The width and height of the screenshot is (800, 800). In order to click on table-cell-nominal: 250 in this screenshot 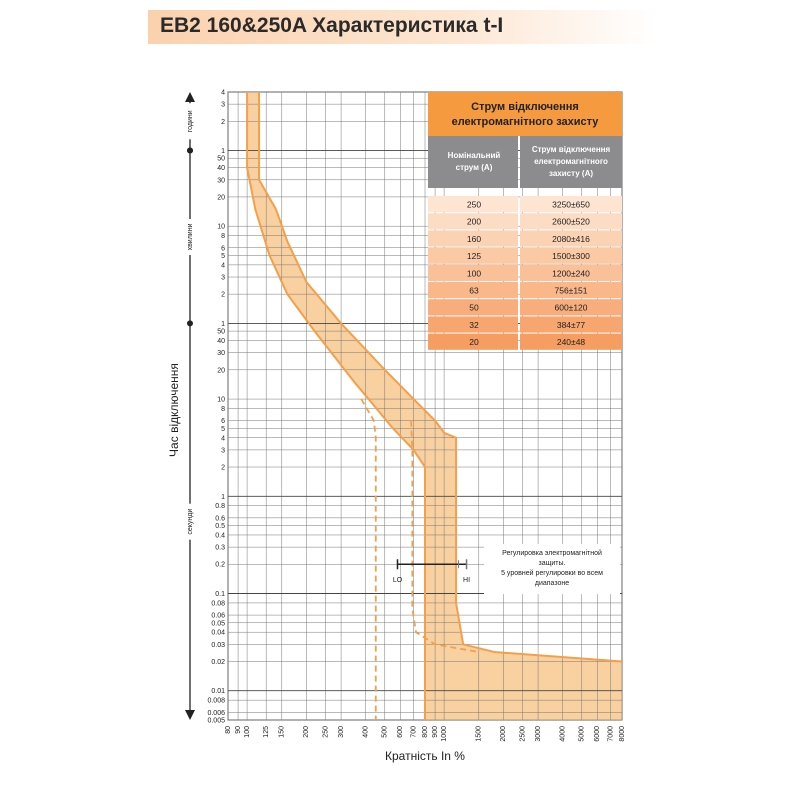, I will do `click(474, 205)`.